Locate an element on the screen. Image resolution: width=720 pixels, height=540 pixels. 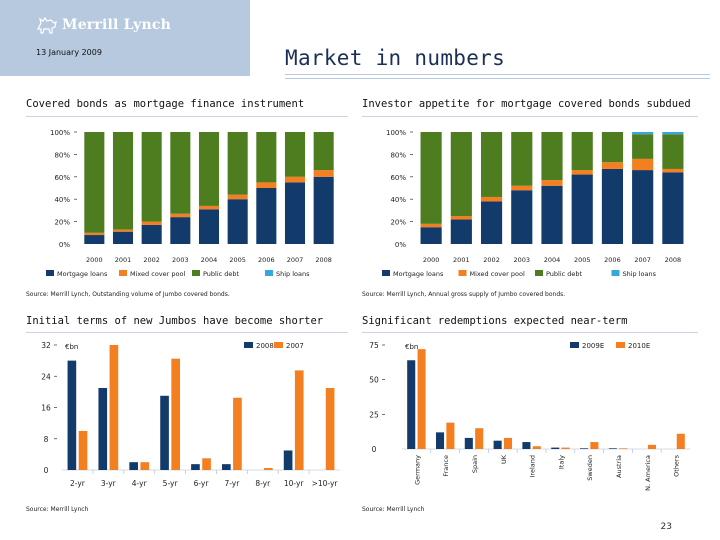
unit-label: €bn is located at coordinates (411, 347).